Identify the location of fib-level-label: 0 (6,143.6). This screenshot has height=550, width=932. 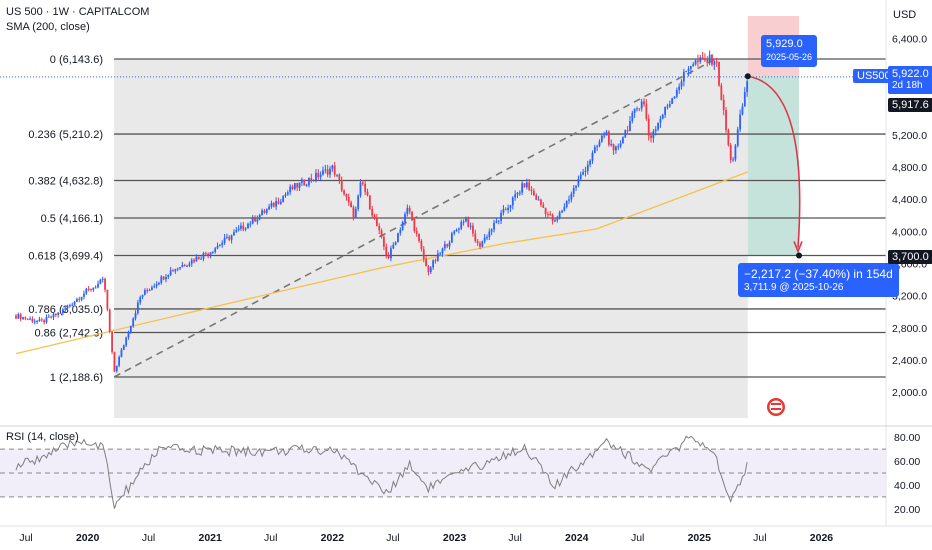
(76, 60).